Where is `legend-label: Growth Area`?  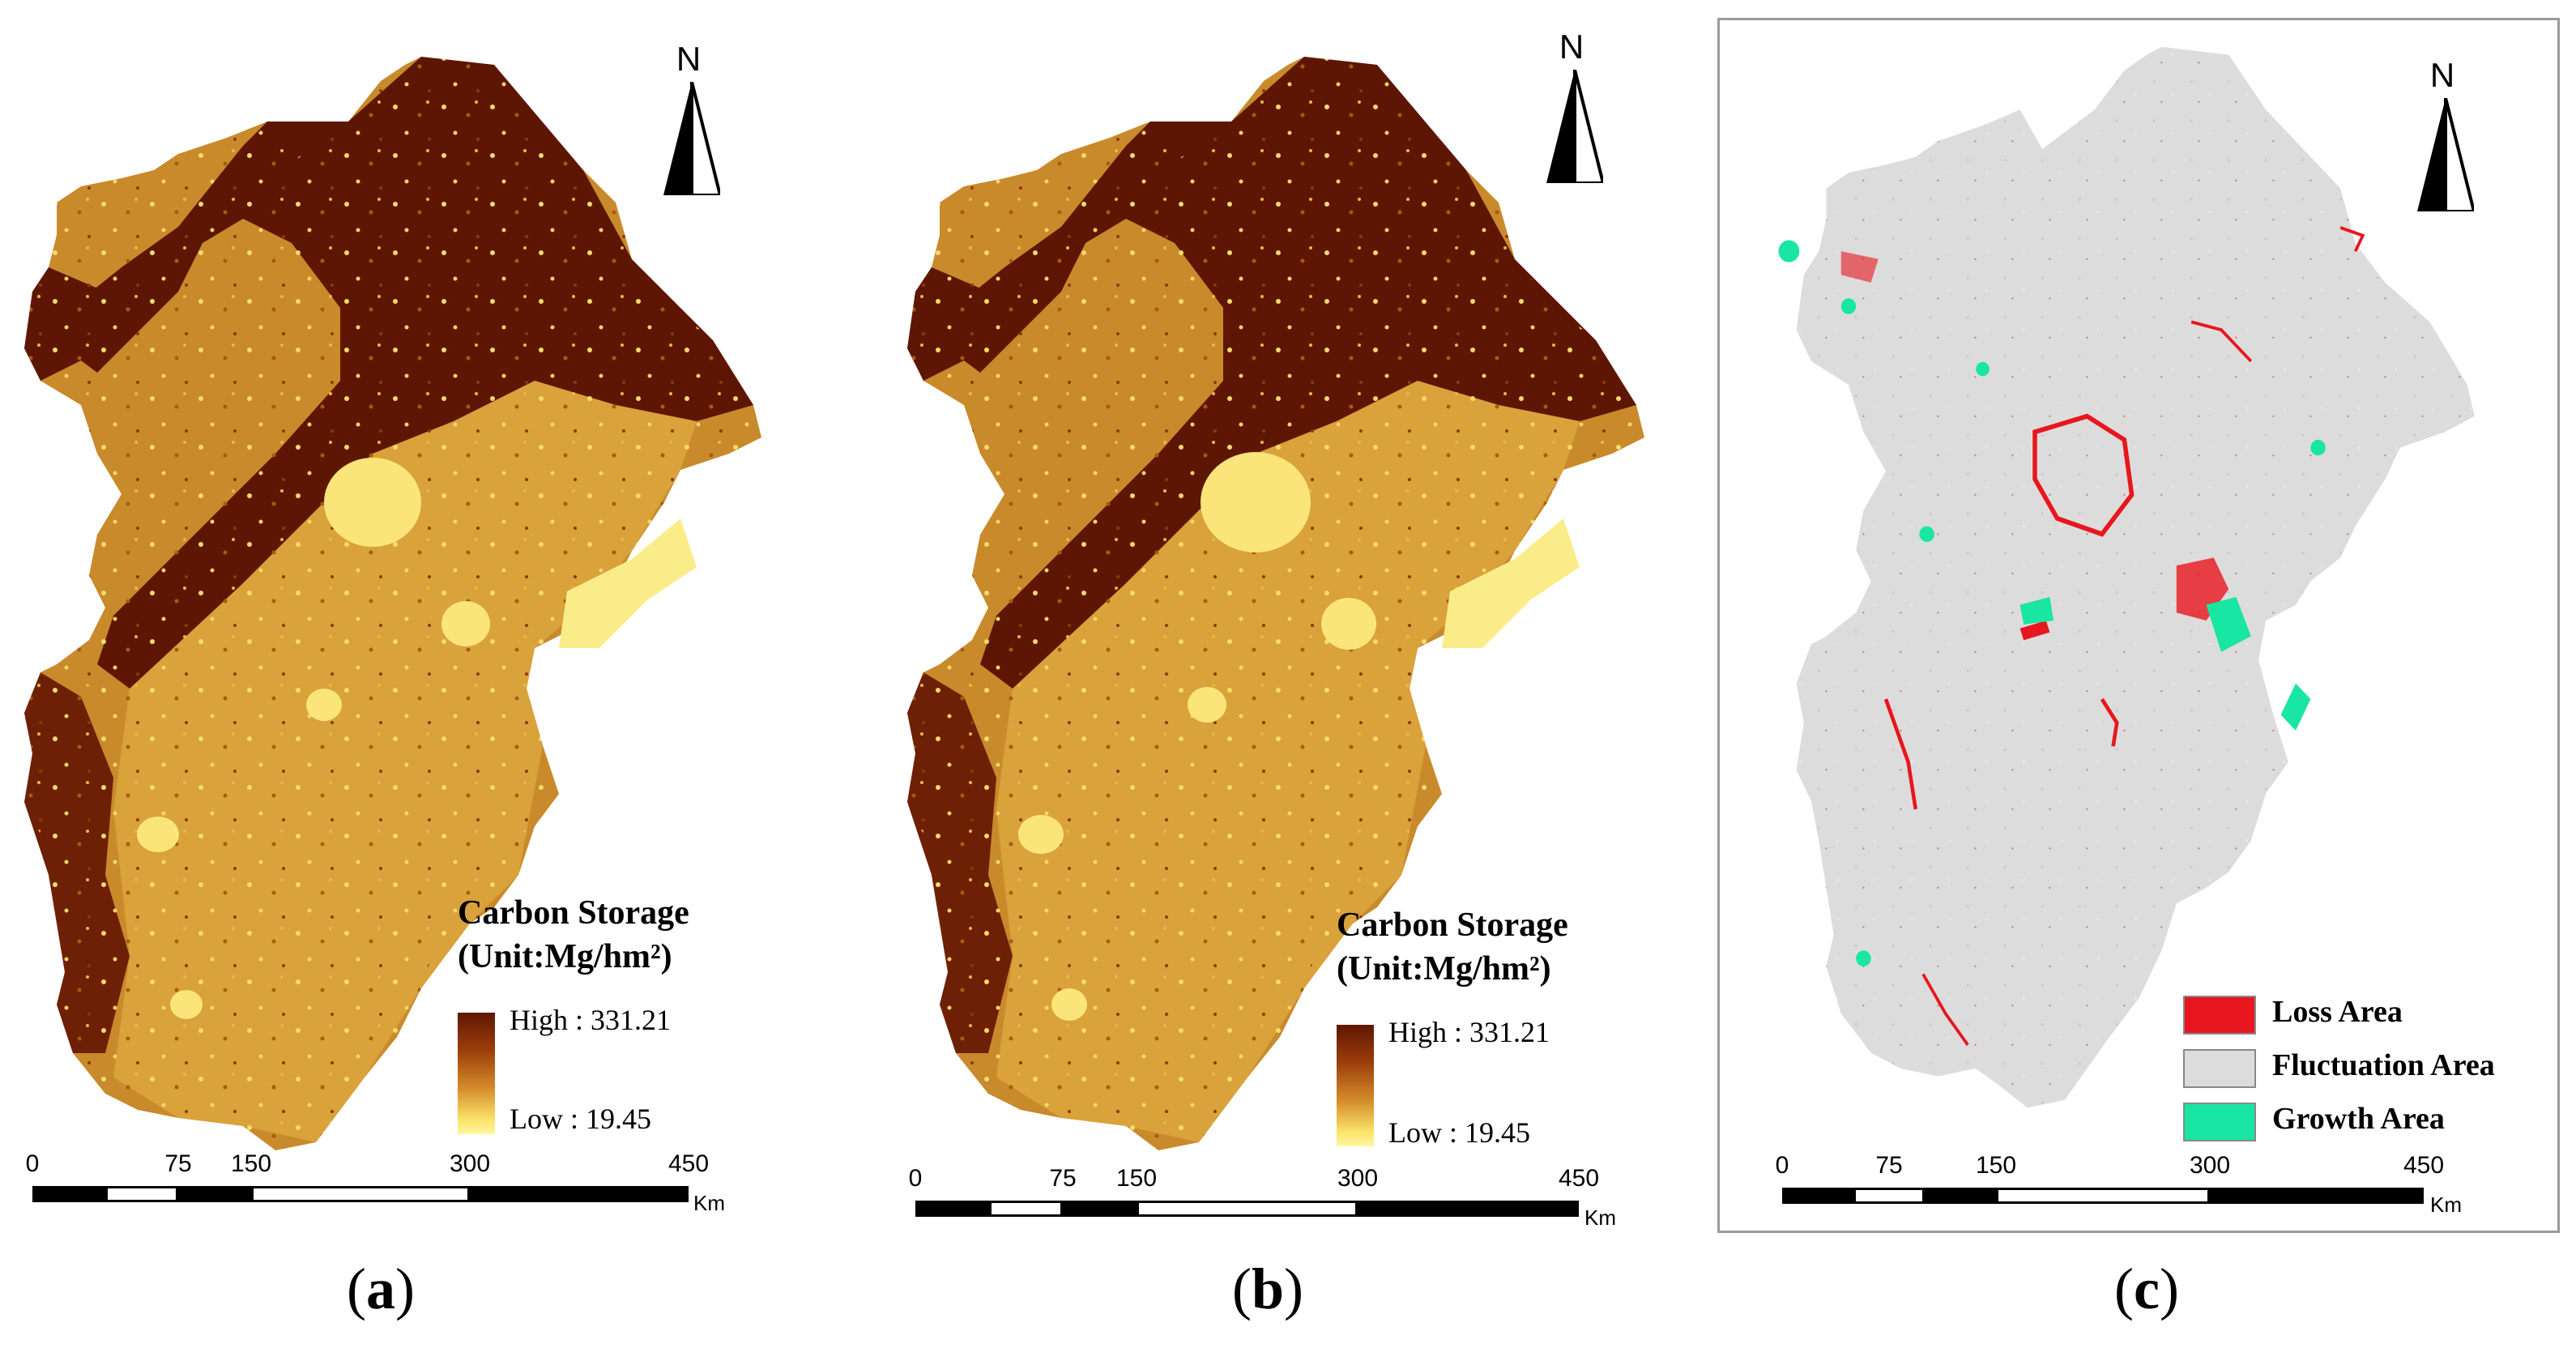 legend-label: Growth Area is located at coordinates (2359, 1119).